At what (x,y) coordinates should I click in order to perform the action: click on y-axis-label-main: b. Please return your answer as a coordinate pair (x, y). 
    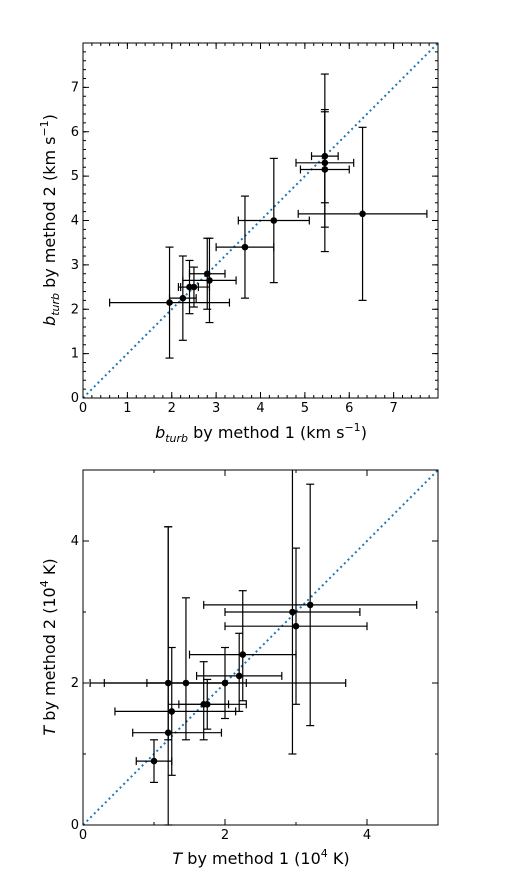
    Looking at the image, I should click on (49, 321).